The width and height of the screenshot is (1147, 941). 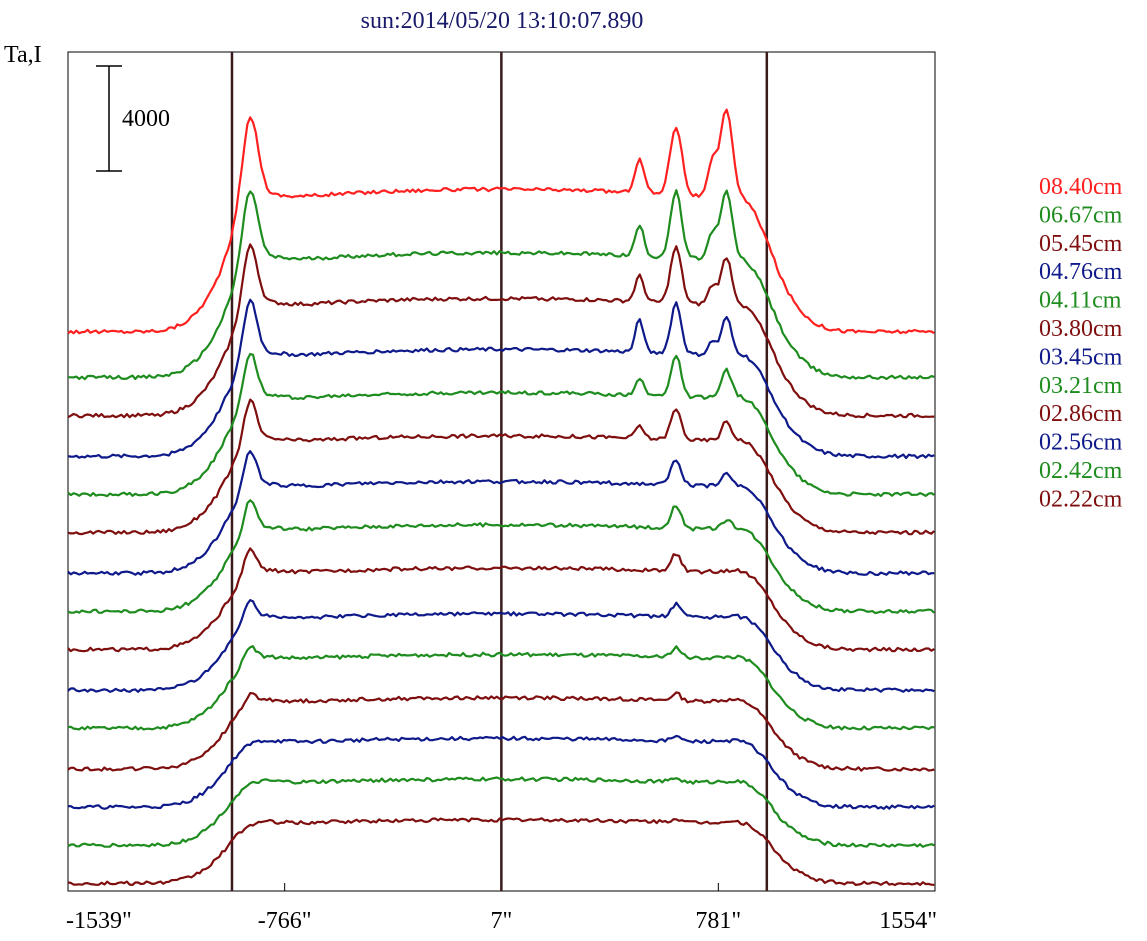 What do you see at coordinates (1081, 414) in the screenshot?
I see `legend-entry: 02.86cm` at bounding box center [1081, 414].